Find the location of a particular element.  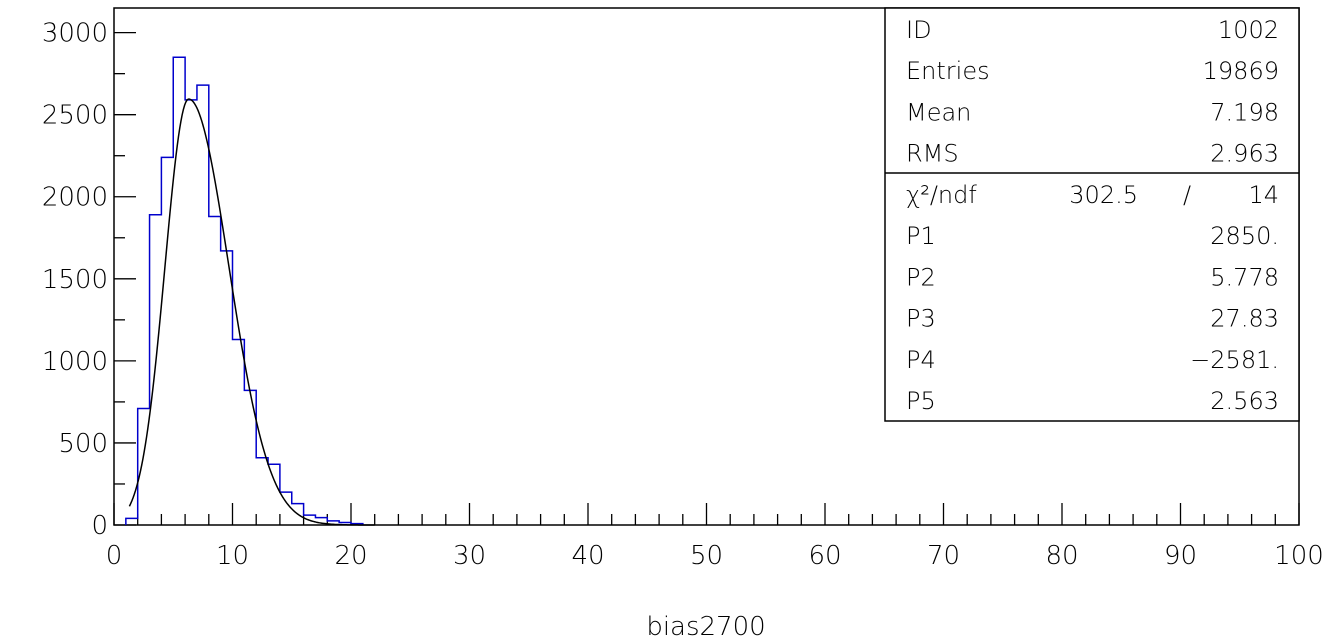

x-axis-title: bias2700 is located at coordinates (705, 627).